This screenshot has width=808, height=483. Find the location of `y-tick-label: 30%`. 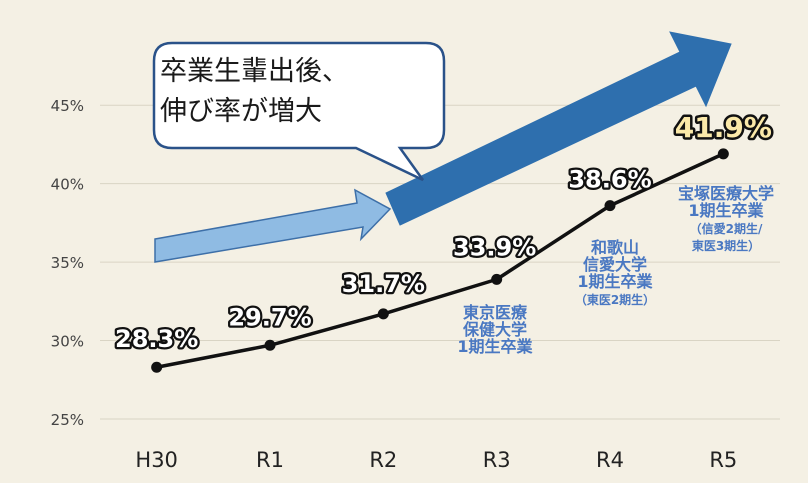

y-tick-label: 30% is located at coordinates (67, 342).